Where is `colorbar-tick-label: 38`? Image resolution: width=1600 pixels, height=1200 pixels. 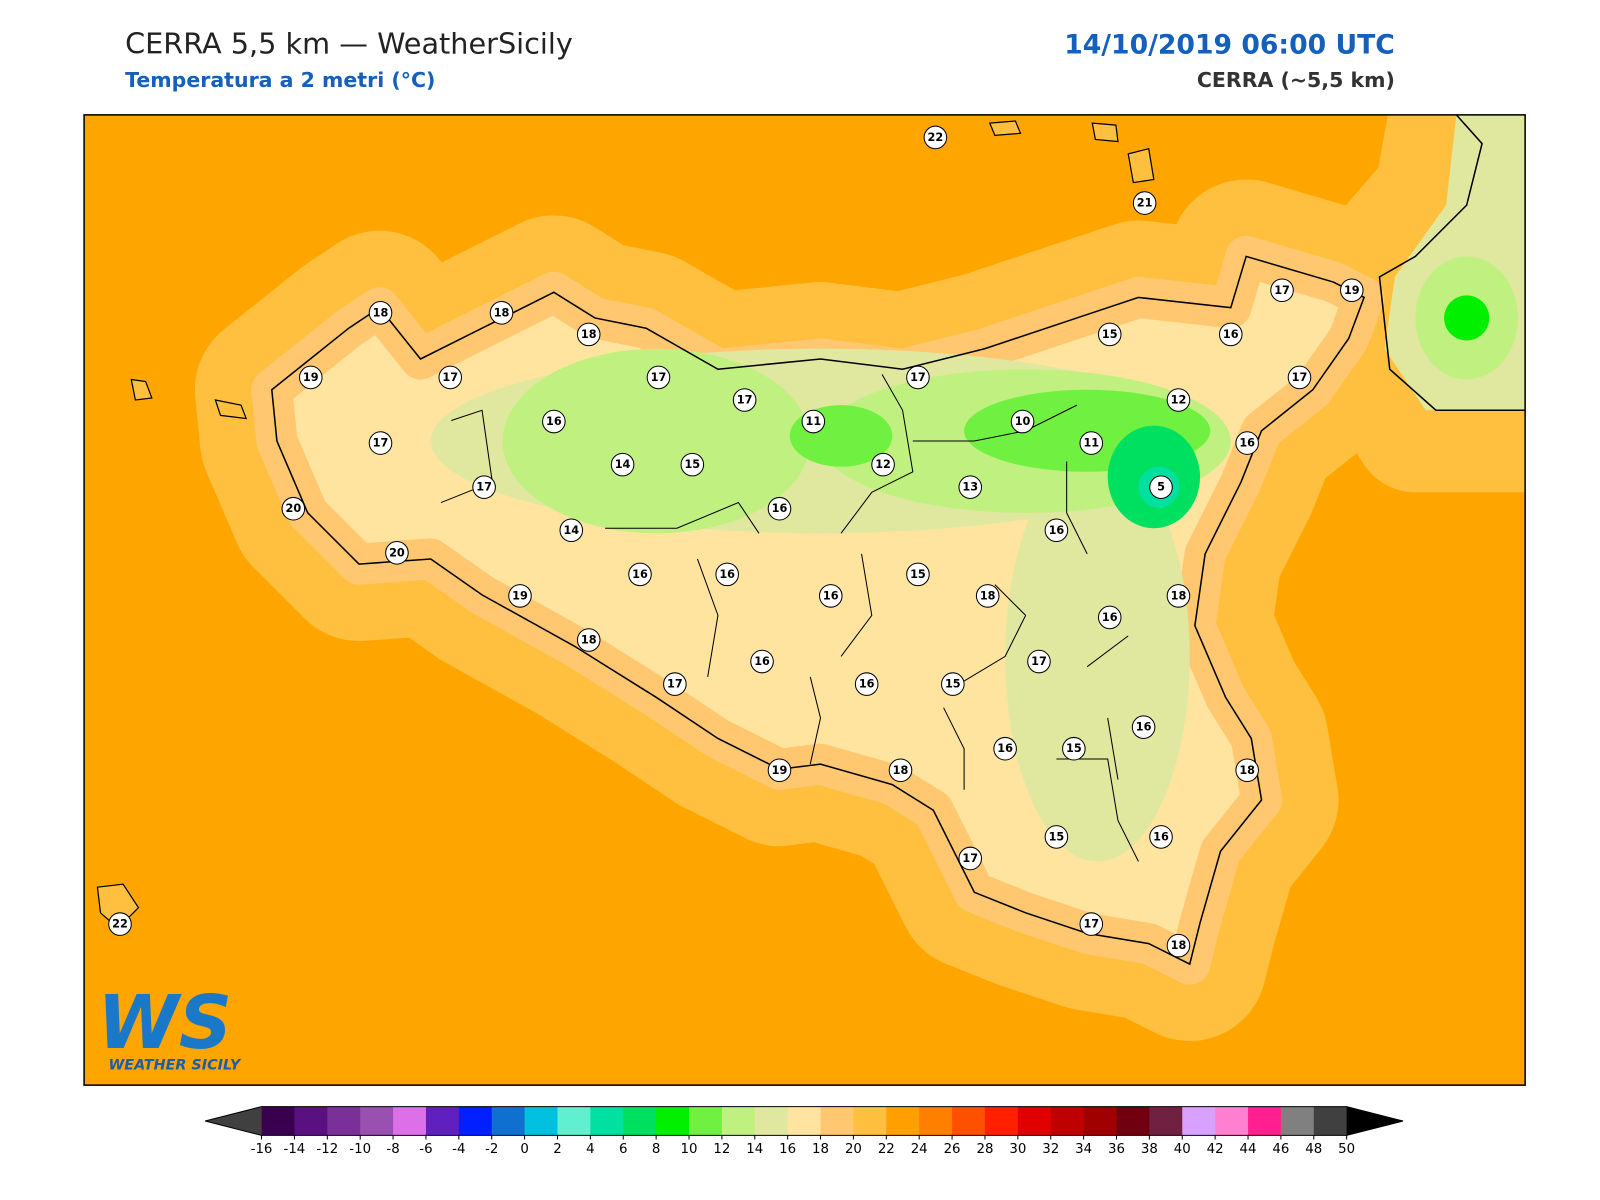
colorbar-tick-label: 38 is located at coordinates (1149, 1149).